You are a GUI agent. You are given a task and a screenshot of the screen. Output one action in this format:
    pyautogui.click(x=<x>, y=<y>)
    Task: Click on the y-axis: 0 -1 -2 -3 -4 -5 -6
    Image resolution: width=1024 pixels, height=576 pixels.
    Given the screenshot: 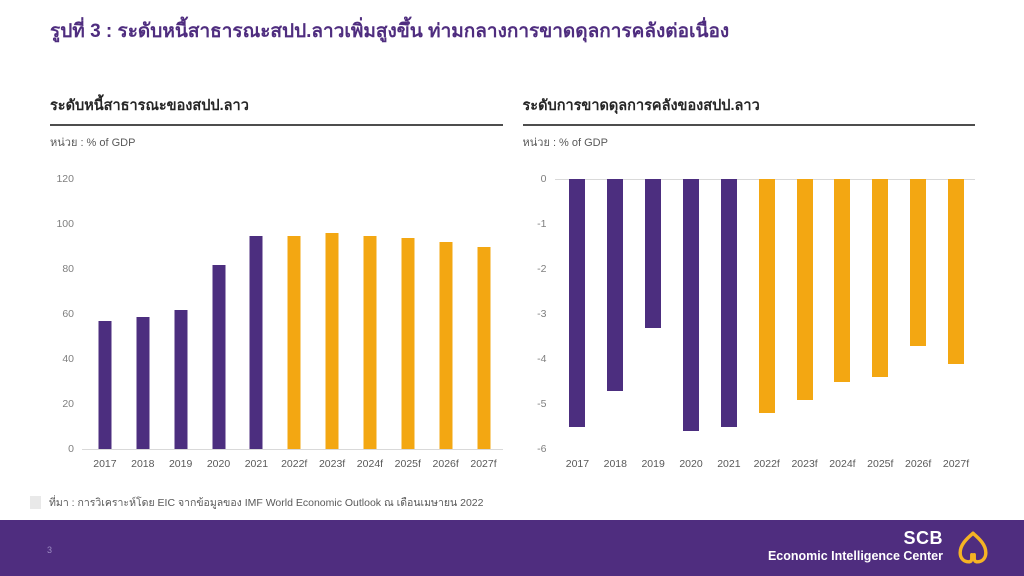 What is the action you would take?
    pyautogui.click(x=541, y=314)
    